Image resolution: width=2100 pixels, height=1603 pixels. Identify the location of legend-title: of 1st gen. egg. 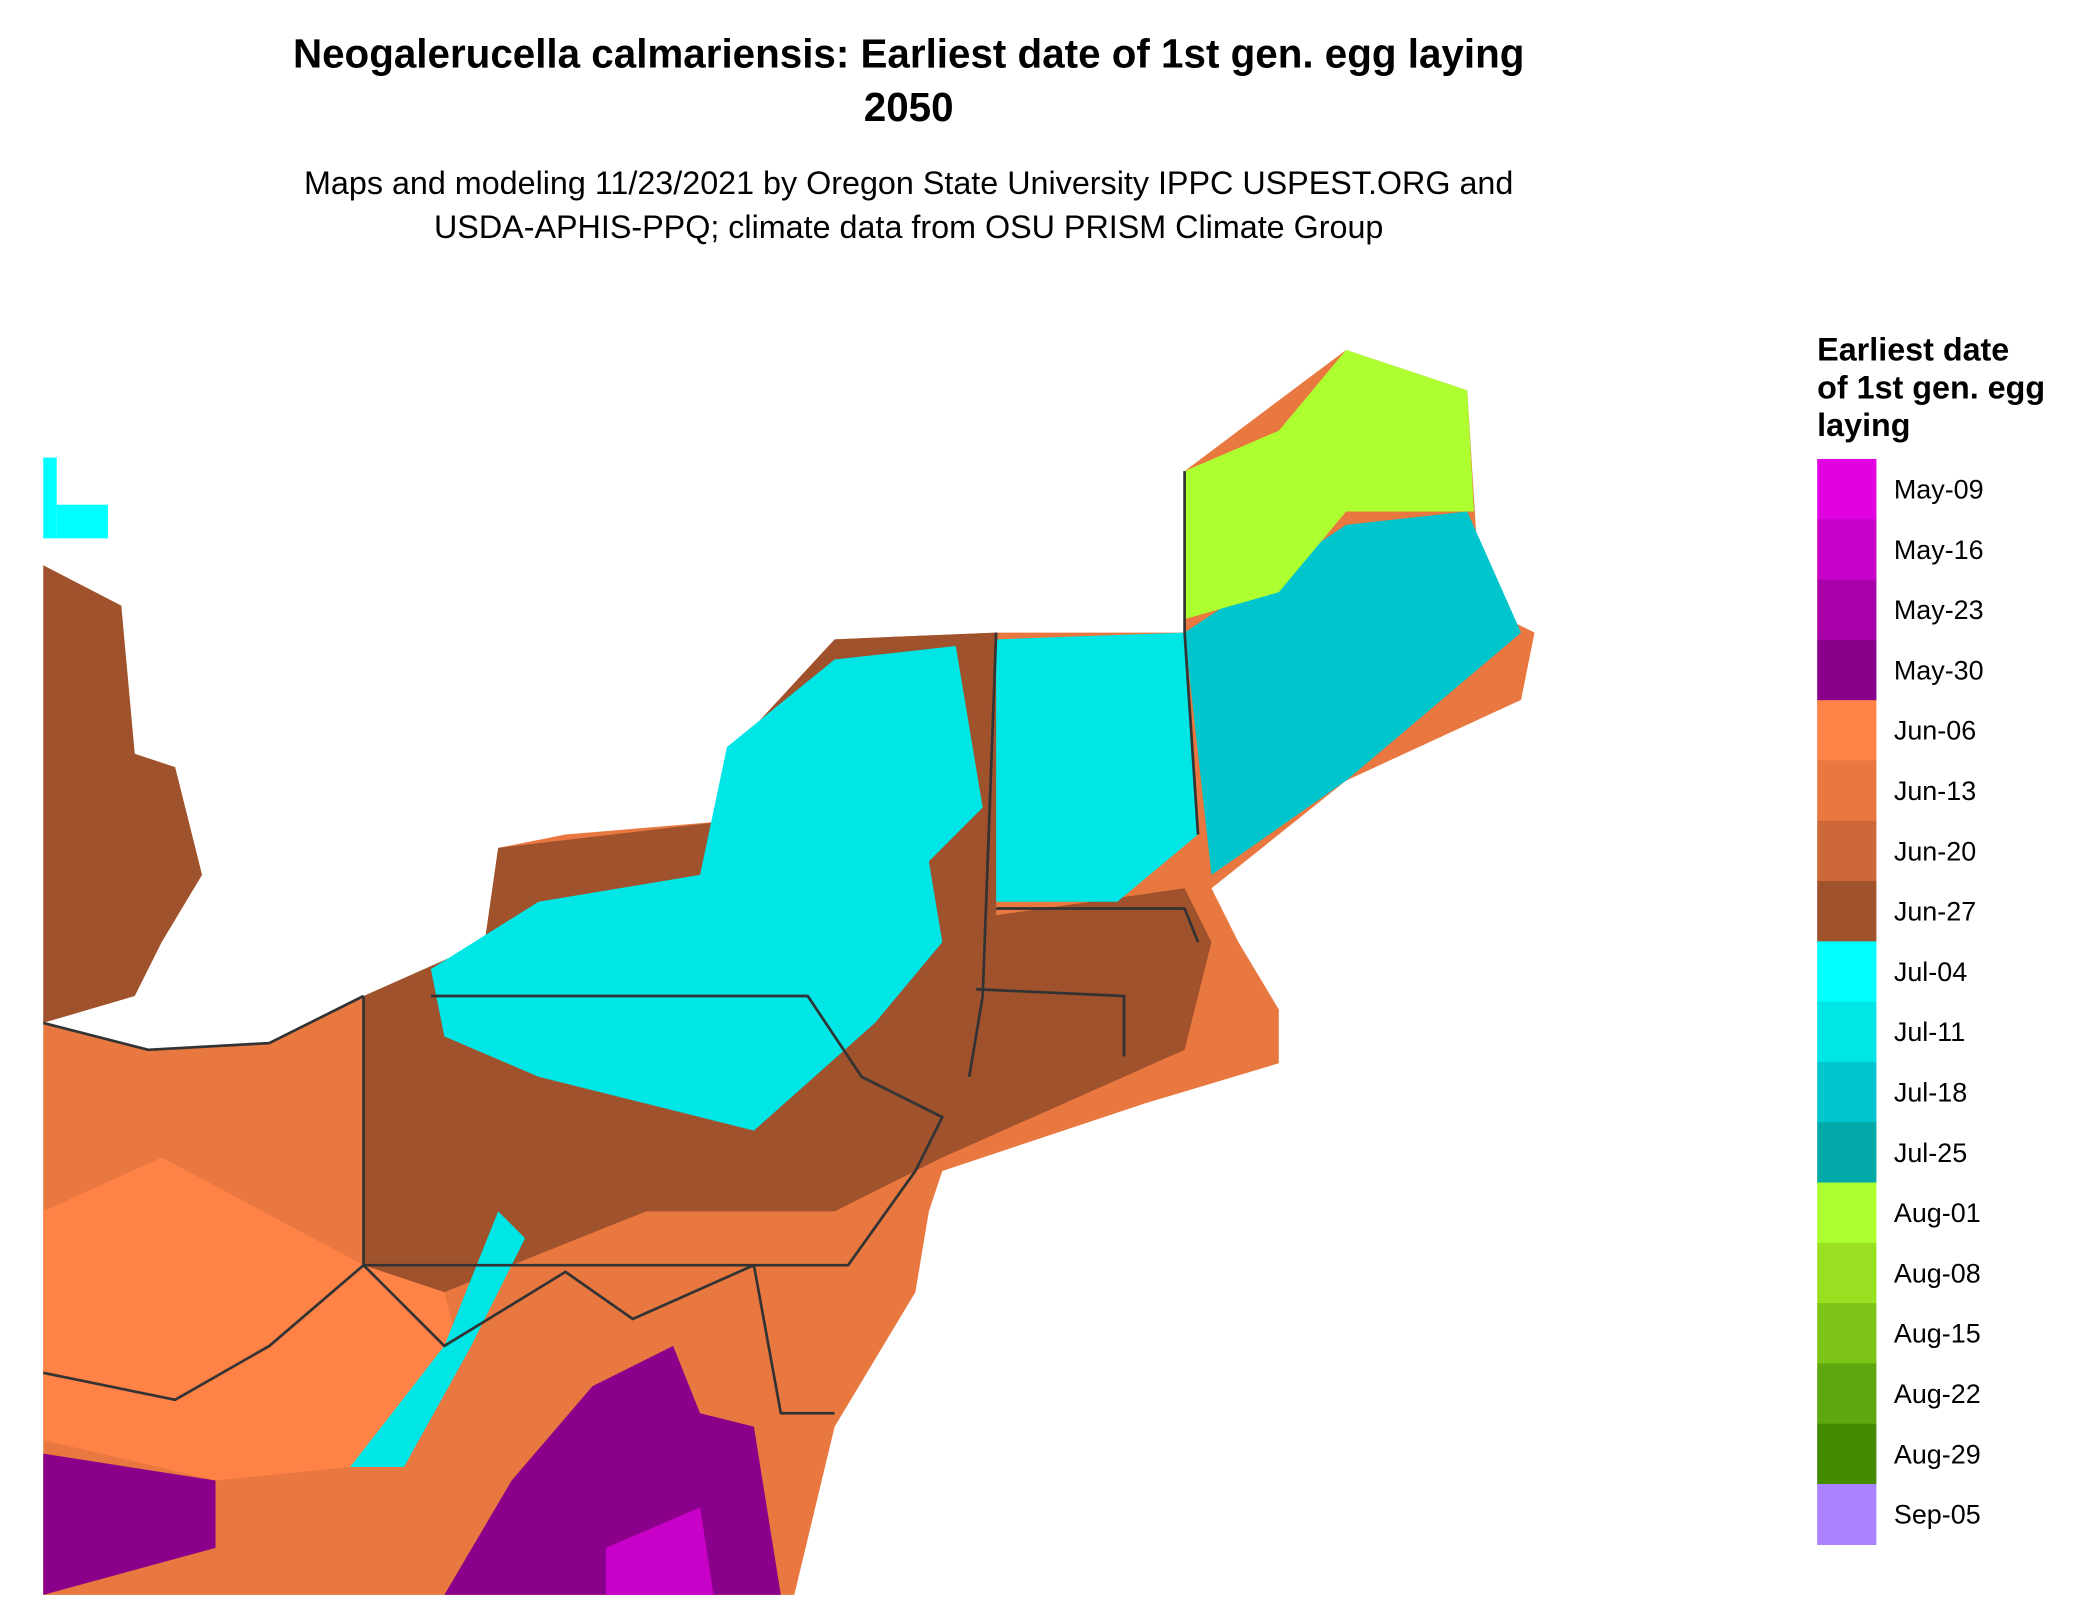
(1931, 387).